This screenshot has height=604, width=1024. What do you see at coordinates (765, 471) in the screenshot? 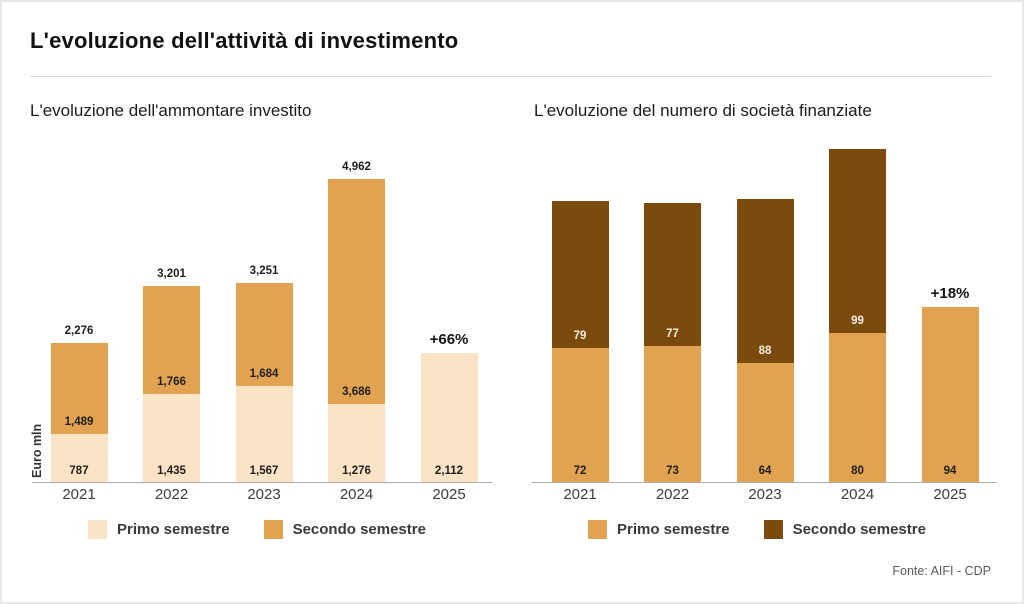
I see `value-label-primo-semestre: 64` at bounding box center [765, 471].